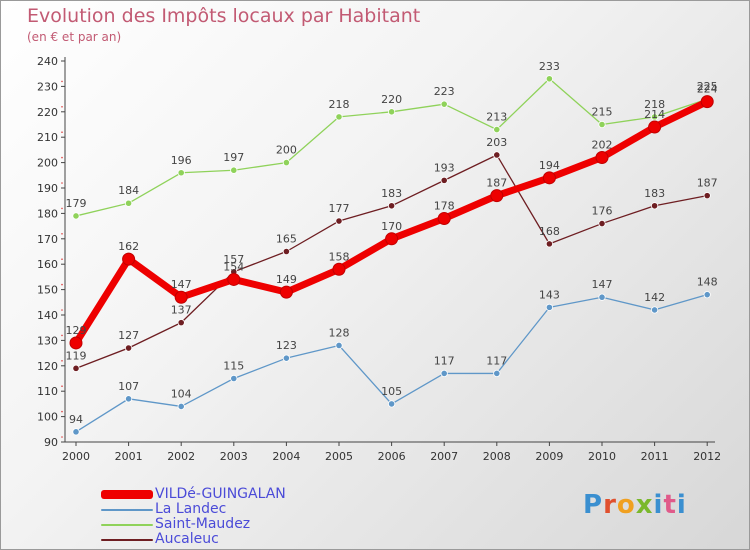  Describe the element at coordinates (339, 456) in the screenshot. I see `x-tick-label: 2005` at that location.